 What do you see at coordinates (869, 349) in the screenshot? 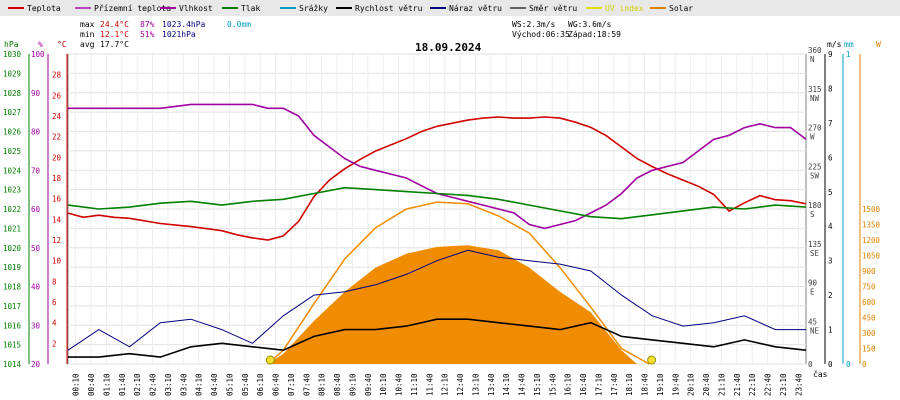
I see `solar-tick: 150` at bounding box center [869, 349].